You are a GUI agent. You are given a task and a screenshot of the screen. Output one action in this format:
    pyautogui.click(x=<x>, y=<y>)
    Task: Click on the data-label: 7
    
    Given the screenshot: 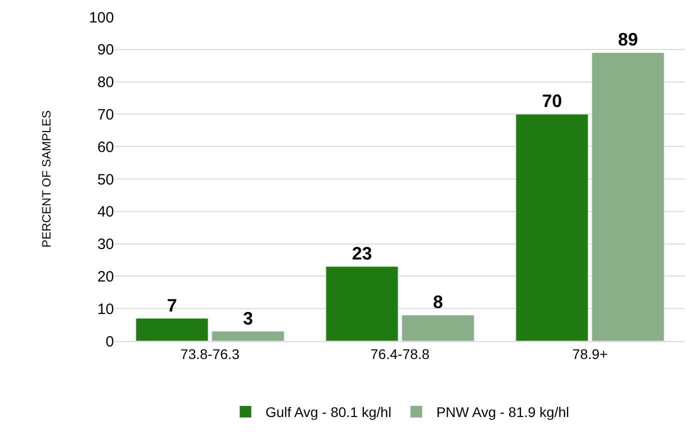 What is the action you would take?
    pyautogui.click(x=172, y=305)
    